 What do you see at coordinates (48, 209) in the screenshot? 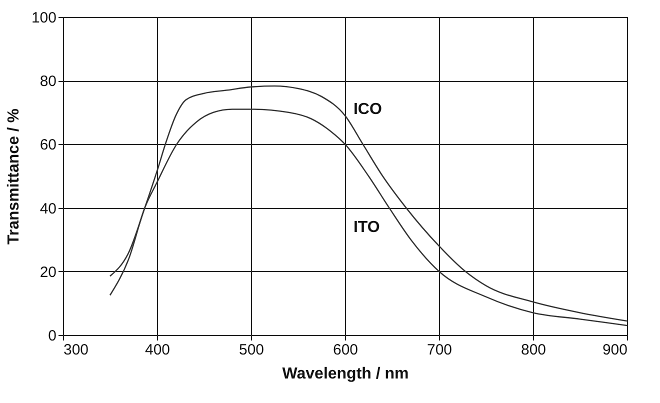
I see `y-tick-label: 40` at bounding box center [48, 209].